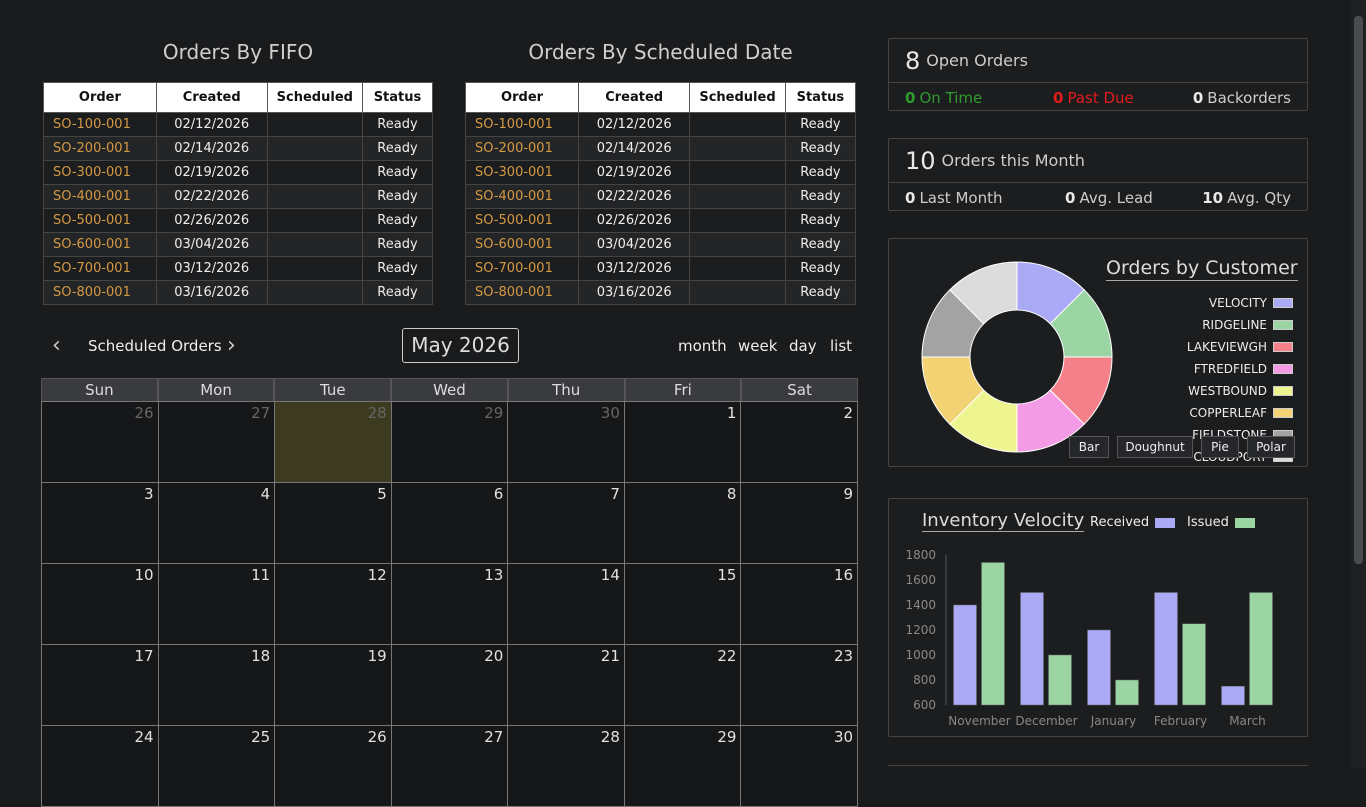 Image resolution: width=1366 pixels, height=807 pixels. What do you see at coordinates (683, 523) in the screenshot?
I see `calendar-day: 8` at bounding box center [683, 523].